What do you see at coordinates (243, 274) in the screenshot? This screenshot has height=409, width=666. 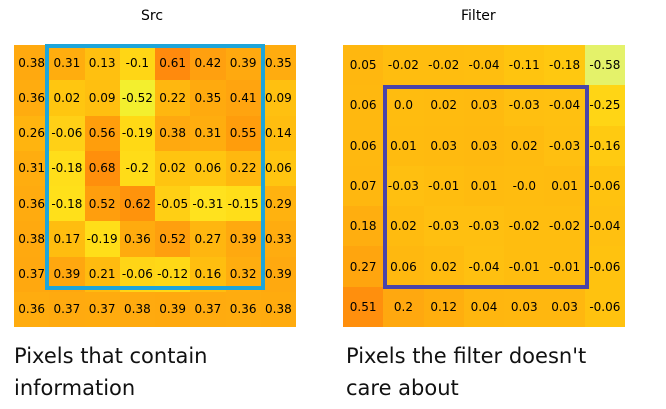 I see `src-cell: 0.32` at bounding box center [243, 274].